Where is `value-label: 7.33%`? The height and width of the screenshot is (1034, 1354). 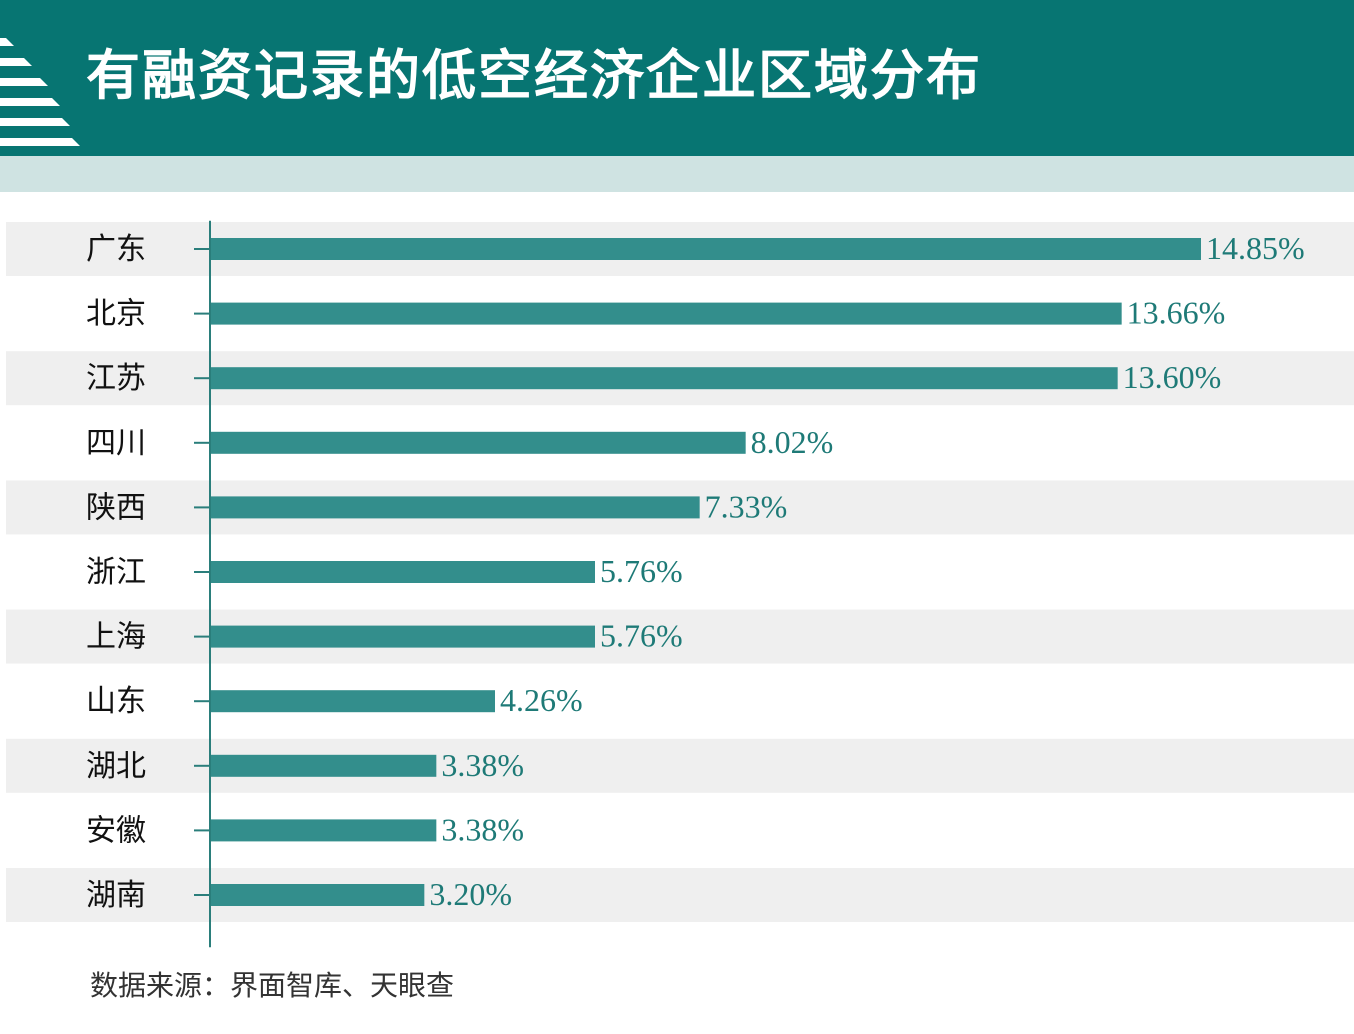
value-label: 7.33% is located at coordinates (746, 506).